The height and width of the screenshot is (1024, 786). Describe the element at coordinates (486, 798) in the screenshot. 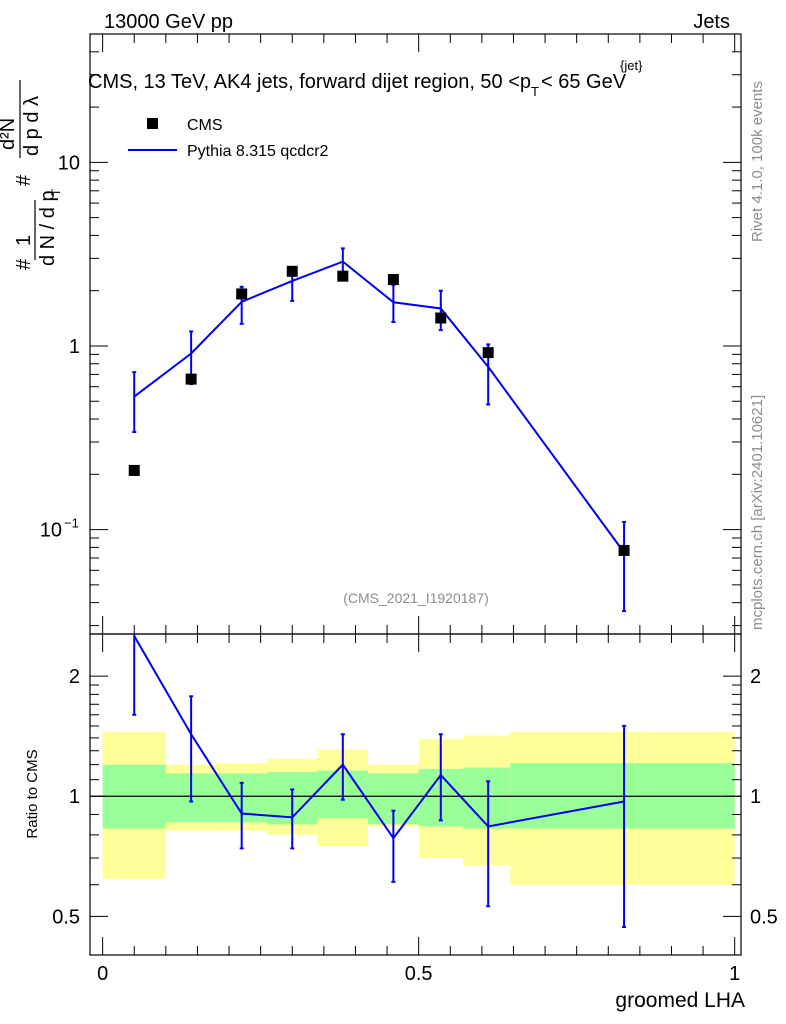

I see `ratio-stat-band` at that location.